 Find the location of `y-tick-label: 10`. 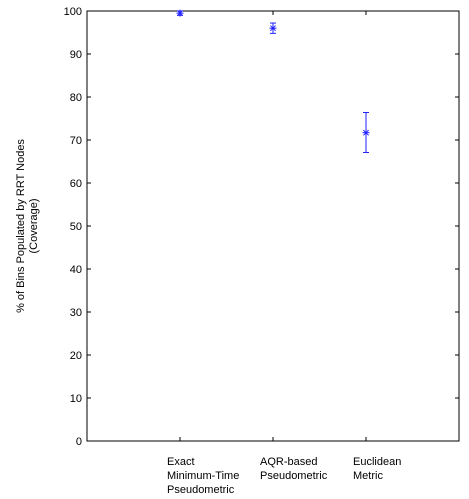

y-tick-label: 10 is located at coordinates (76, 399).